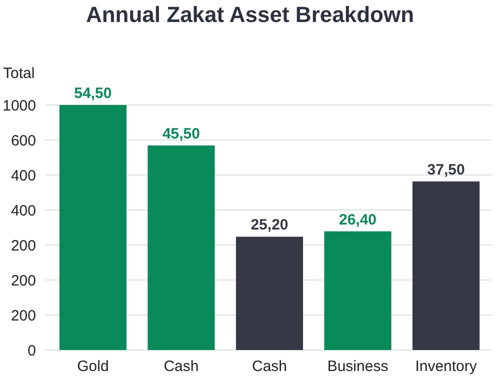  I want to click on x-tick-label: Inventory, so click(446, 366).